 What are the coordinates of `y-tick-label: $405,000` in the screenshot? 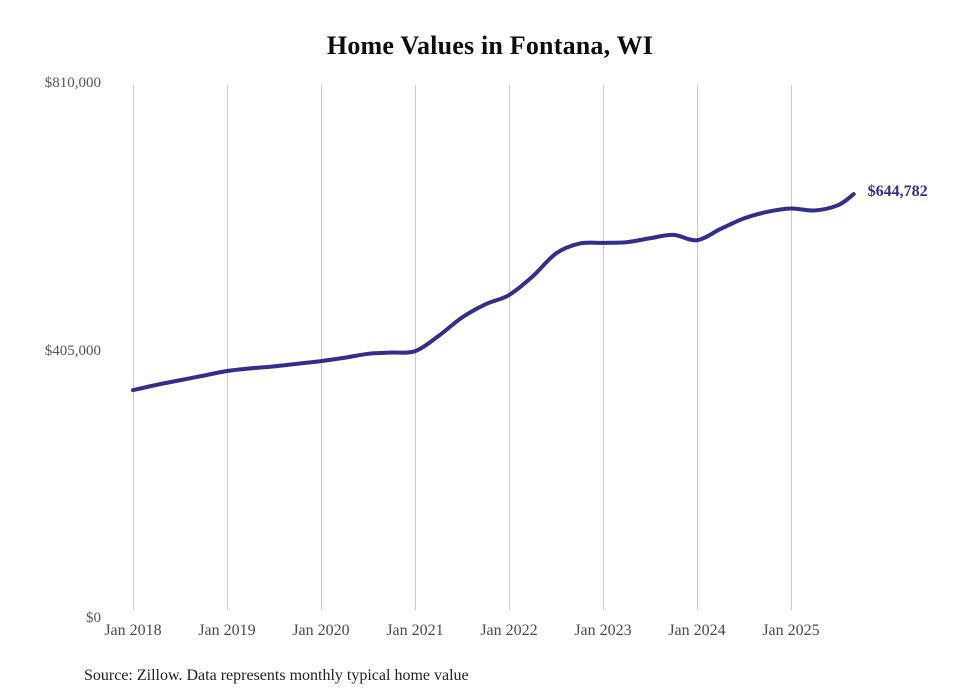 It's located at (72, 350).